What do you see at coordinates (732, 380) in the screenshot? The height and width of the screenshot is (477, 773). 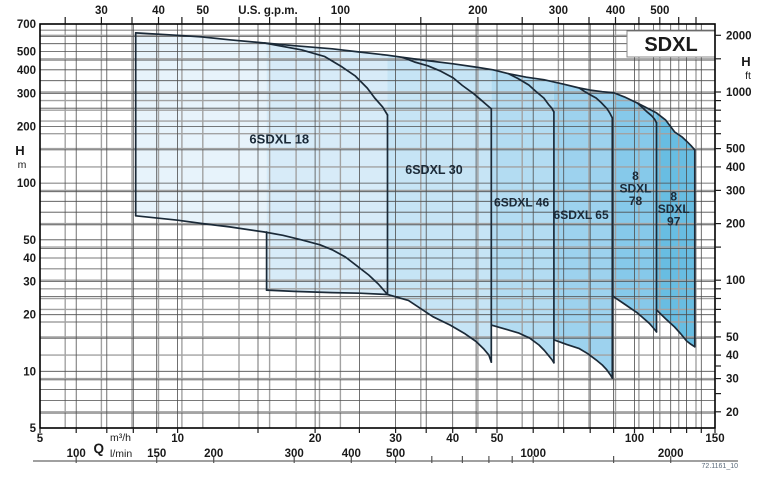 I see `tick-label-ft: 30` at bounding box center [732, 380].